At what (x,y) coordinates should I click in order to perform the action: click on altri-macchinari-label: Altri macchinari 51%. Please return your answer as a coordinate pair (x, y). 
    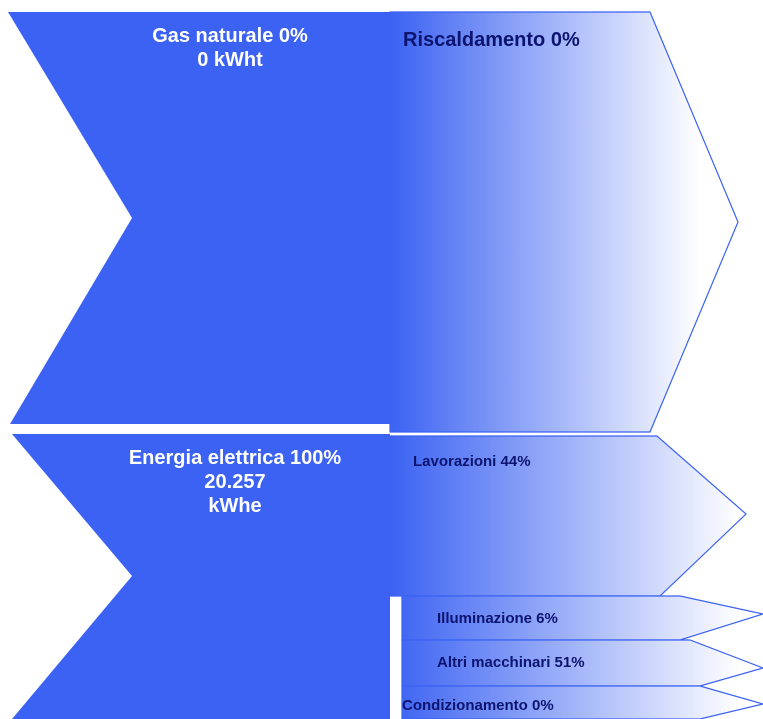
    Looking at the image, I should click on (511, 662).